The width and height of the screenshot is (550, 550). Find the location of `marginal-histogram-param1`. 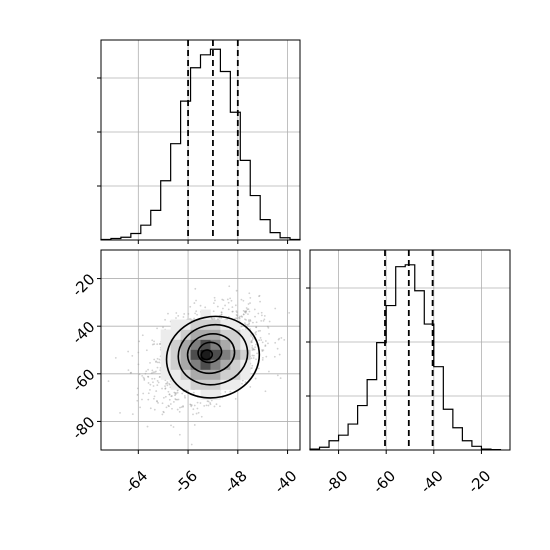

marginal-histogram-param1 is located at coordinates (199, 141).